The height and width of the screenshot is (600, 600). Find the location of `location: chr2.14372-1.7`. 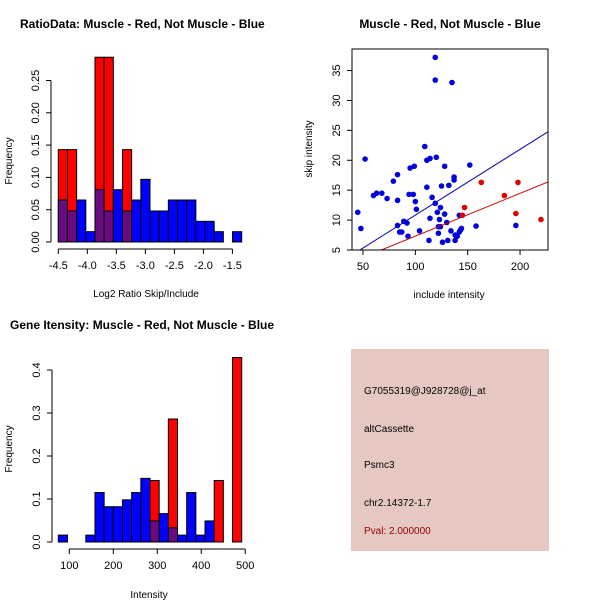

location: chr2.14372-1.7 is located at coordinates (398, 503).